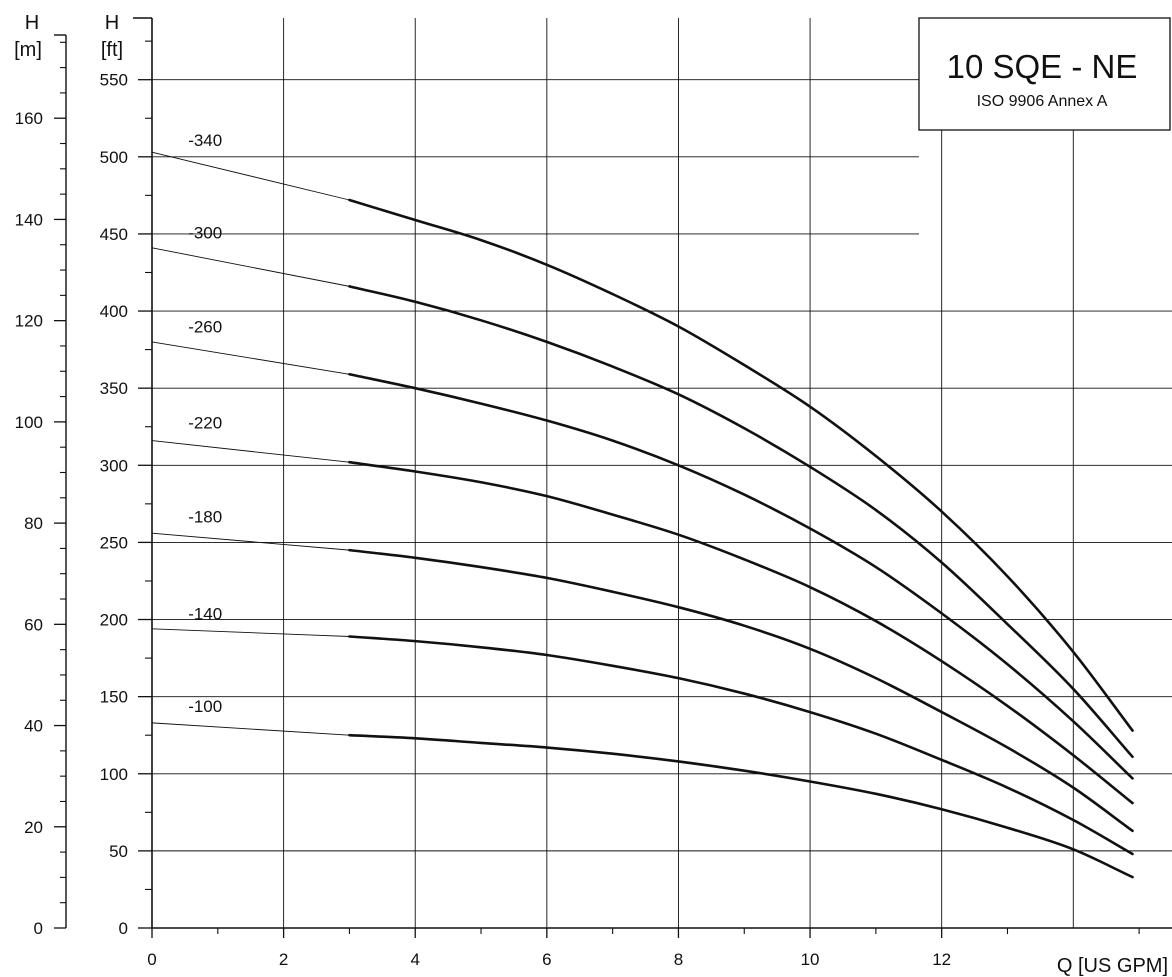 The width and height of the screenshot is (1172, 977). What do you see at coordinates (114, 542) in the screenshot?
I see `y-ft-tick-label: 250` at bounding box center [114, 542].